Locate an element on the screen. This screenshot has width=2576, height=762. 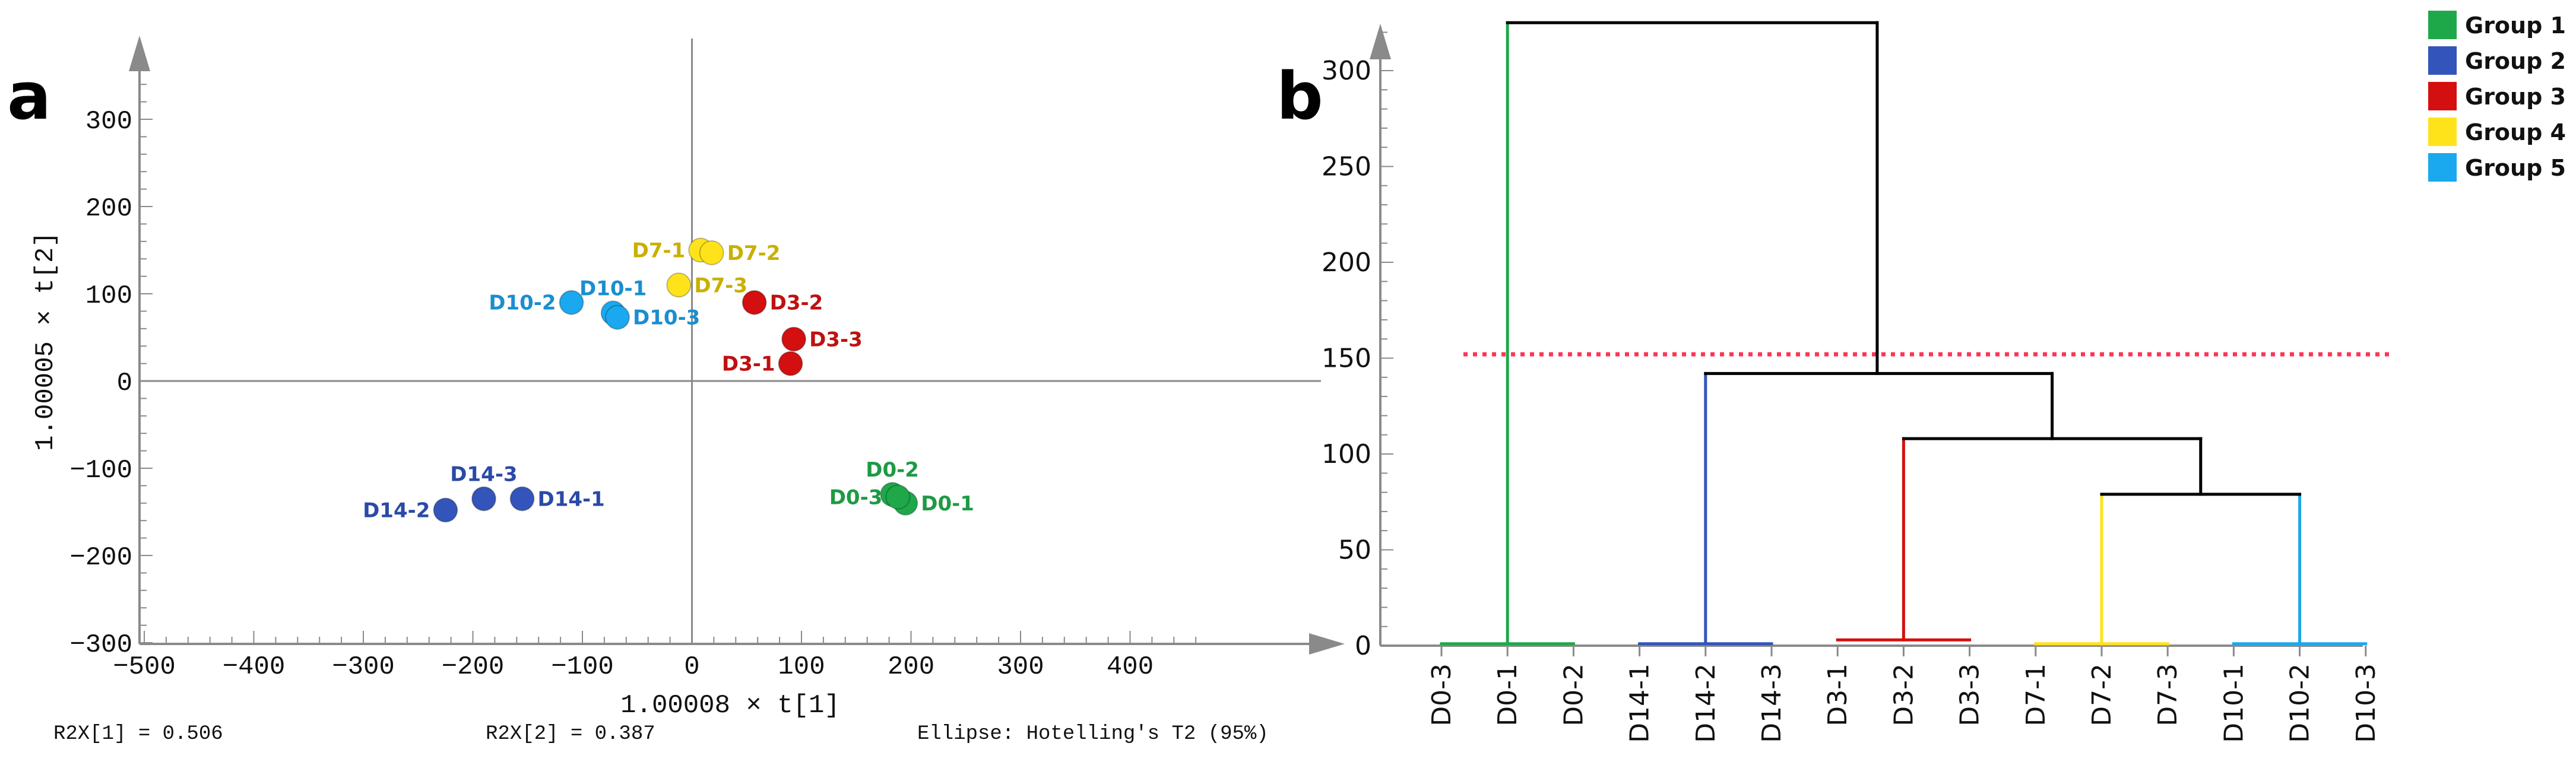
point-label: D3-2 is located at coordinates (797, 303).